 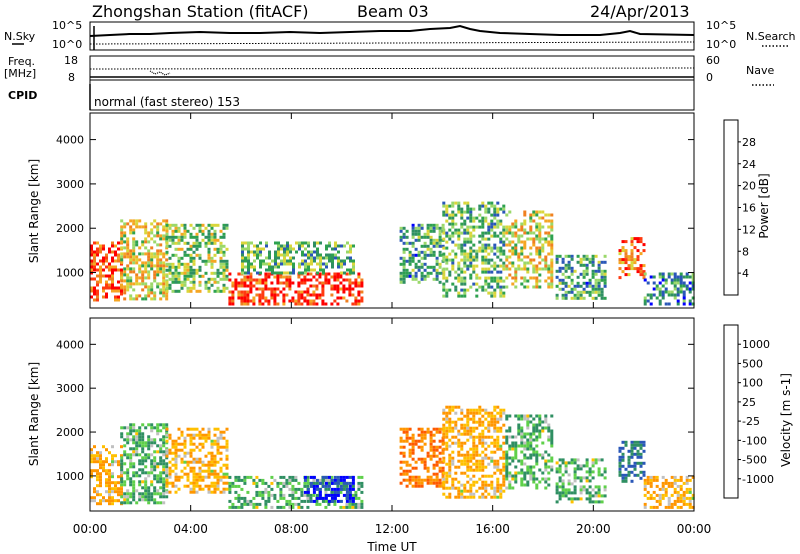 I want to click on nave-trace, so click(x=392, y=68).